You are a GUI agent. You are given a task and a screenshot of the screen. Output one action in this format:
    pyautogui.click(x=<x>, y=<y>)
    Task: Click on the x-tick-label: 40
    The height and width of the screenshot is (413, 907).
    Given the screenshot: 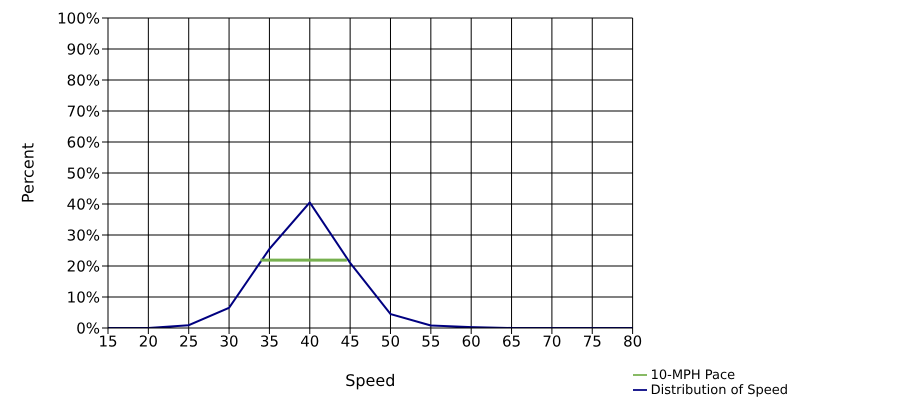 What is the action you would take?
    pyautogui.click(x=310, y=341)
    